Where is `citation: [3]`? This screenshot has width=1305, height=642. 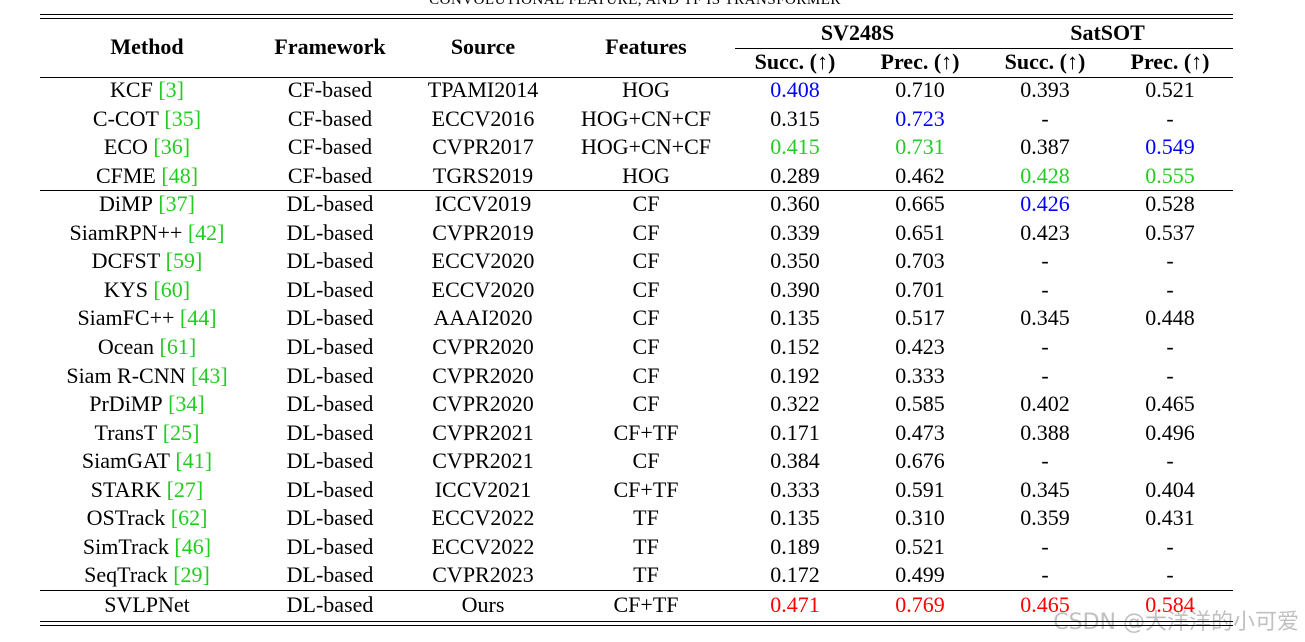 citation: [3] is located at coordinates (171, 89).